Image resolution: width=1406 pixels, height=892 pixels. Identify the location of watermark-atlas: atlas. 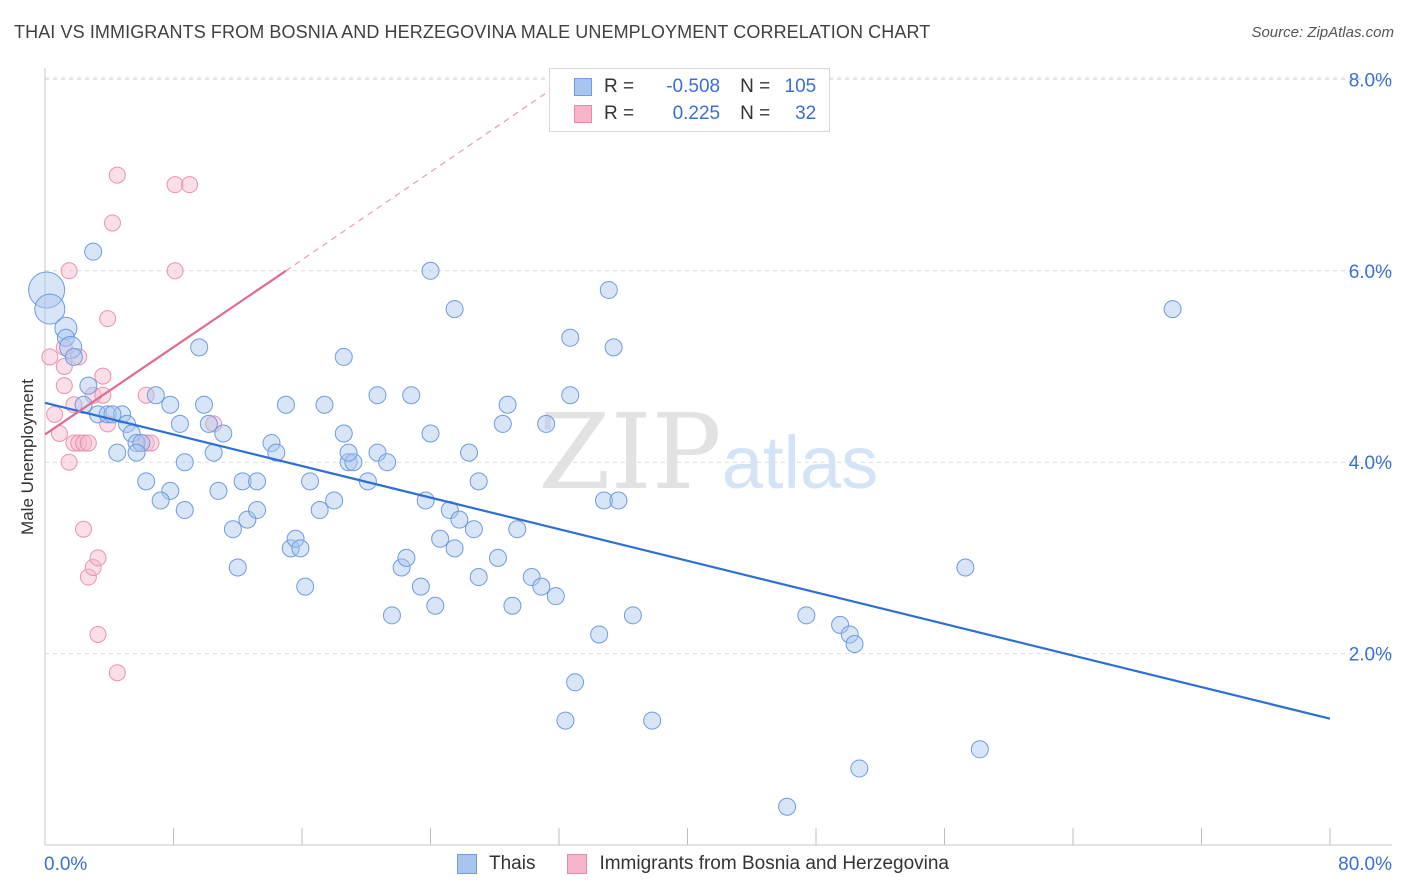
(800, 462).